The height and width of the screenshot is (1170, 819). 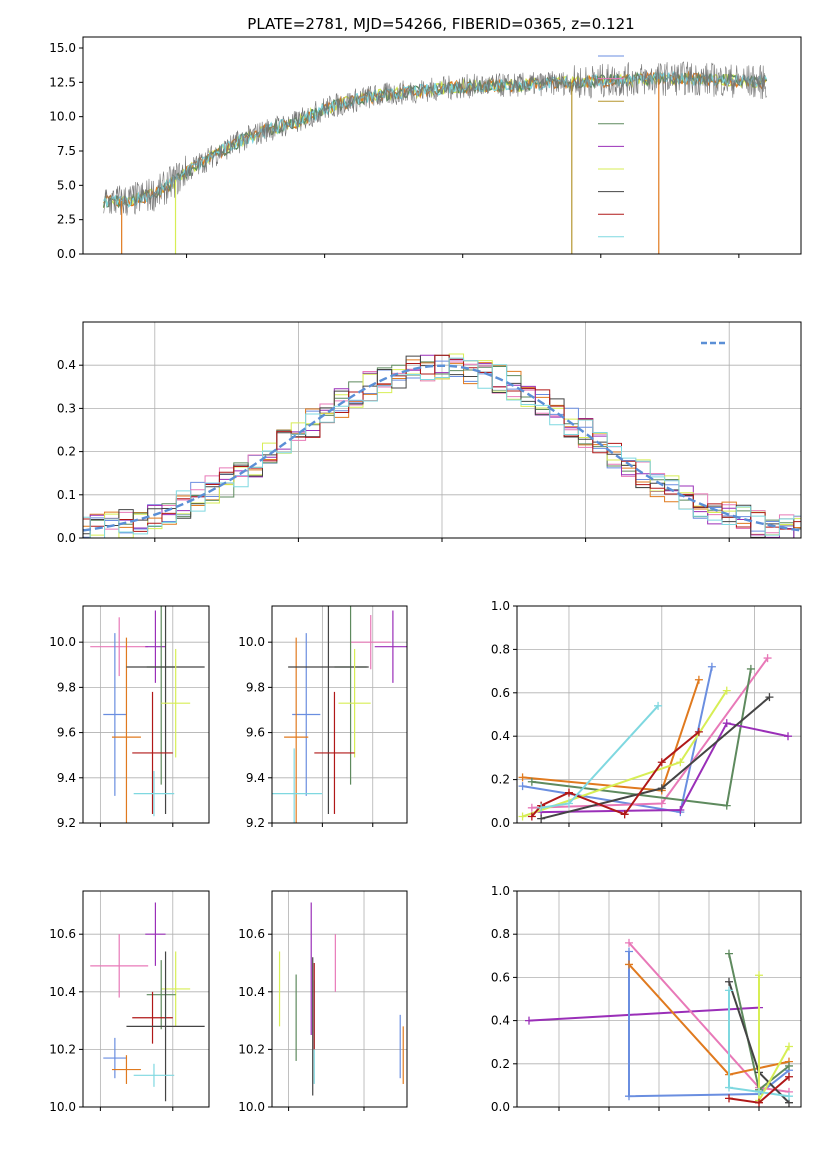 I want to click on panel-age-vs-mass: 9.2 9.4 9.6 9.8 10.0, so click(x=323, y=717).